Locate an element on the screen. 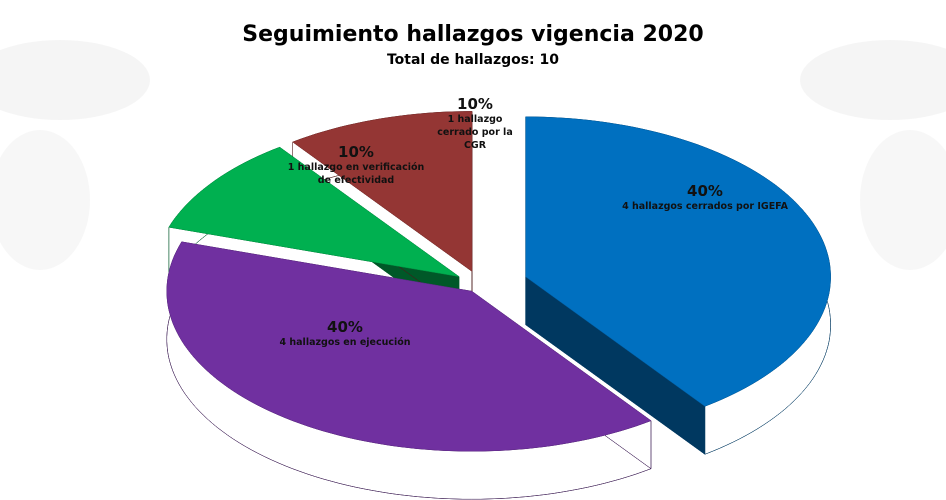 This screenshot has width=946, height=500. slice-label: 10% 1 hallazgo cerrado por la CGR is located at coordinates (475, 123).